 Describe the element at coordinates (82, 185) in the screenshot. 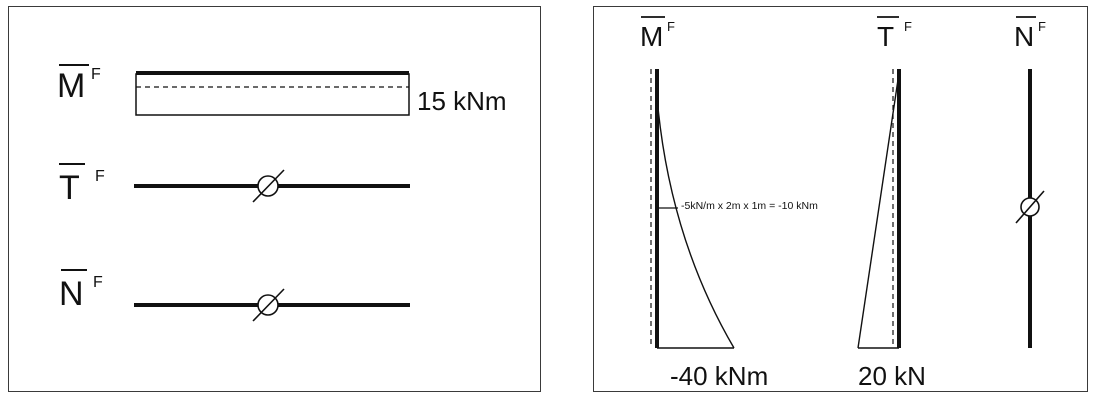

I see `shear-label-left: T F` at that location.